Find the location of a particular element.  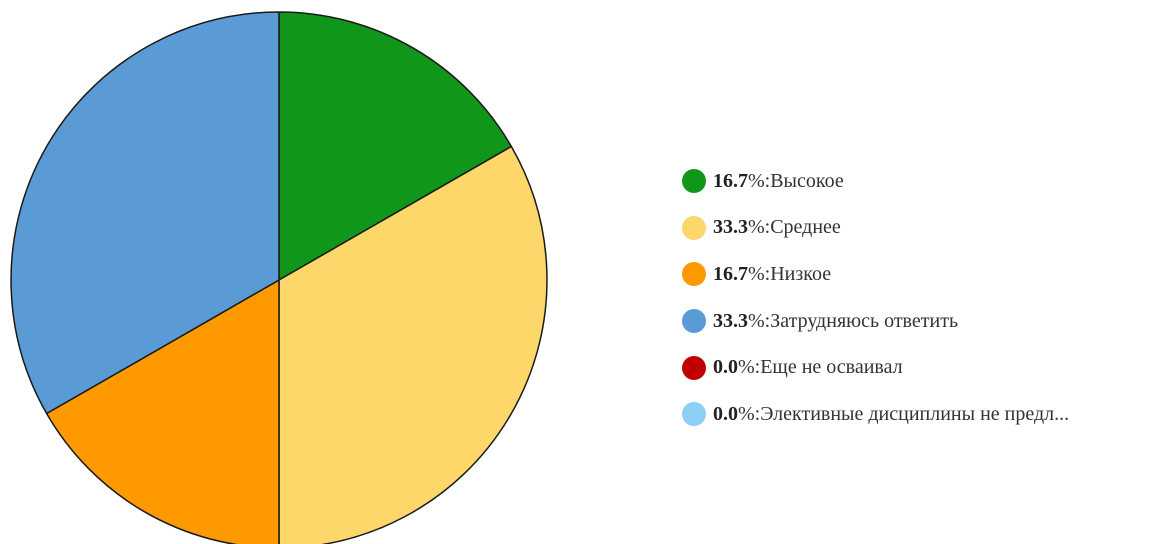

legend-item: 16.7%: Высокое is located at coordinates (917, 181).